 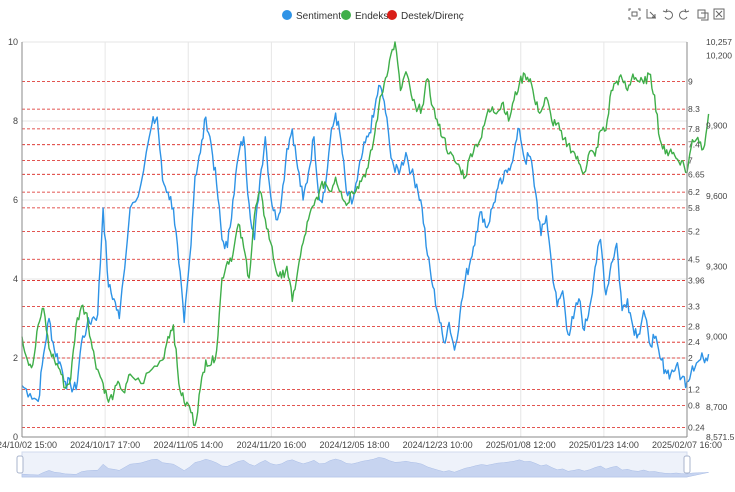 What do you see at coordinates (690, 82) in the screenshot?
I see `support-resistance-label: 9` at bounding box center [690, 82].